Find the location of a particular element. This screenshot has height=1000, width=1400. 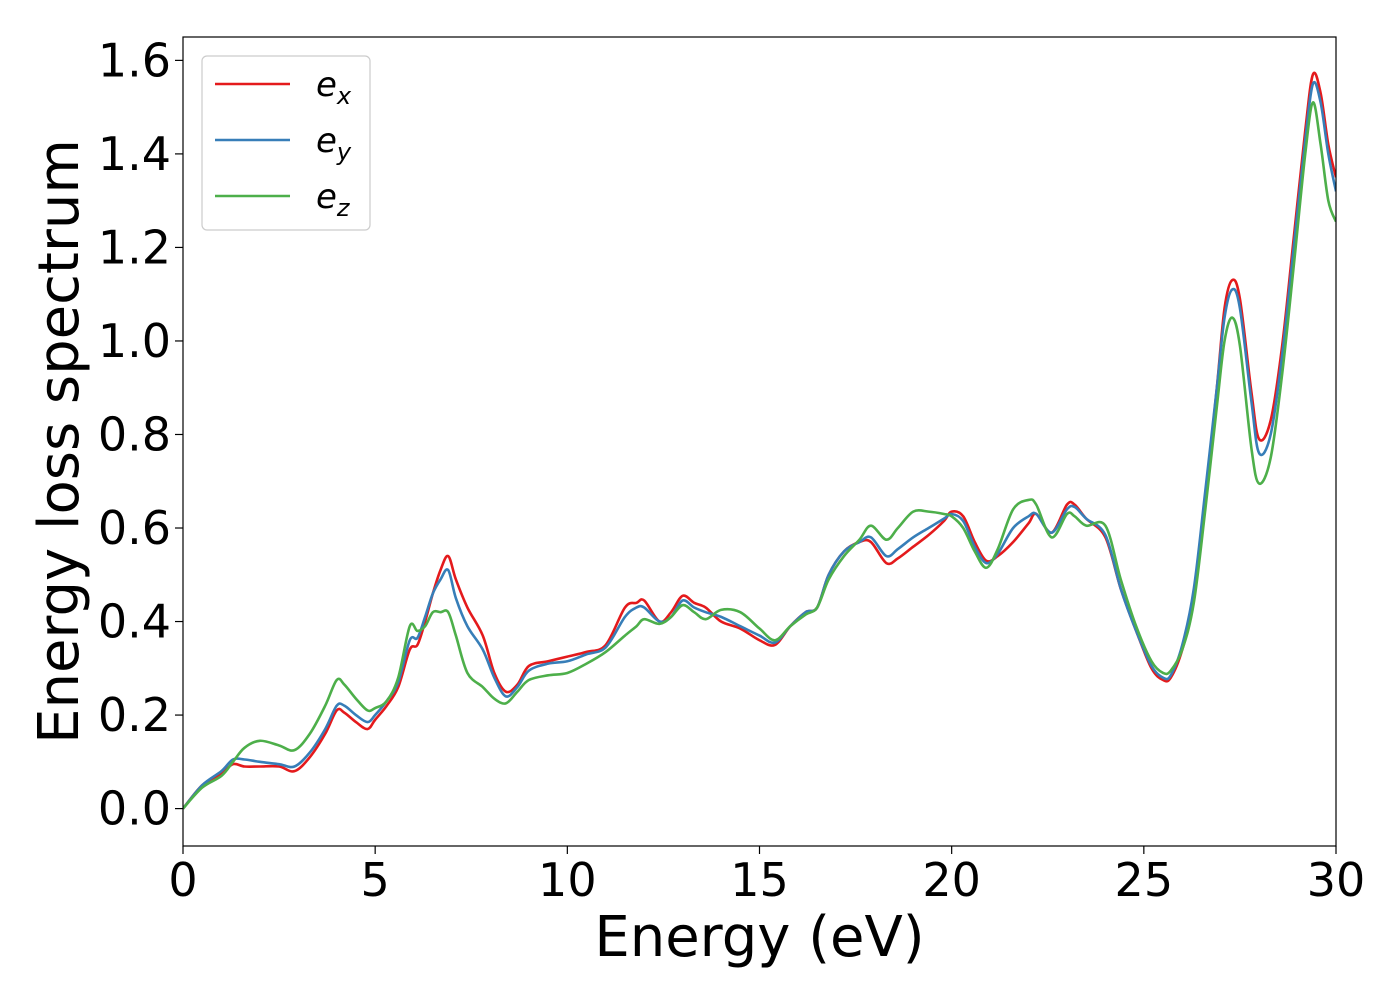

y-tick-label: 1.6 is located at coordinates (134, 60).